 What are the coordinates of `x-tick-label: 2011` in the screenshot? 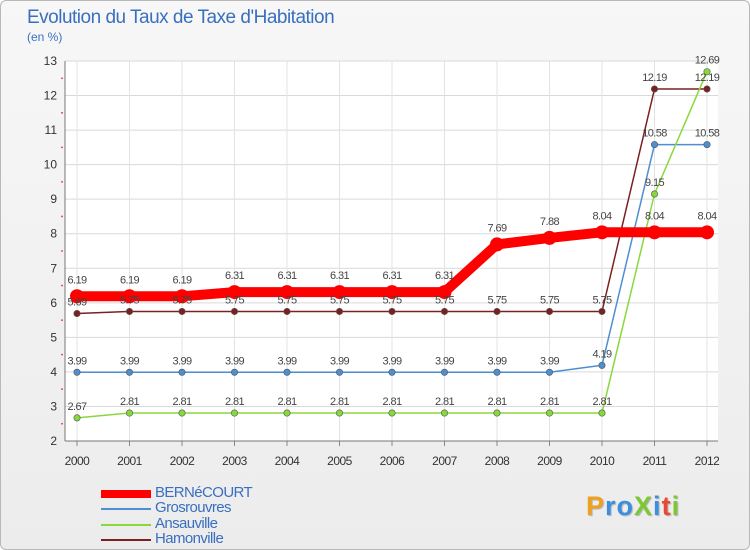 It's located at (655, 461).